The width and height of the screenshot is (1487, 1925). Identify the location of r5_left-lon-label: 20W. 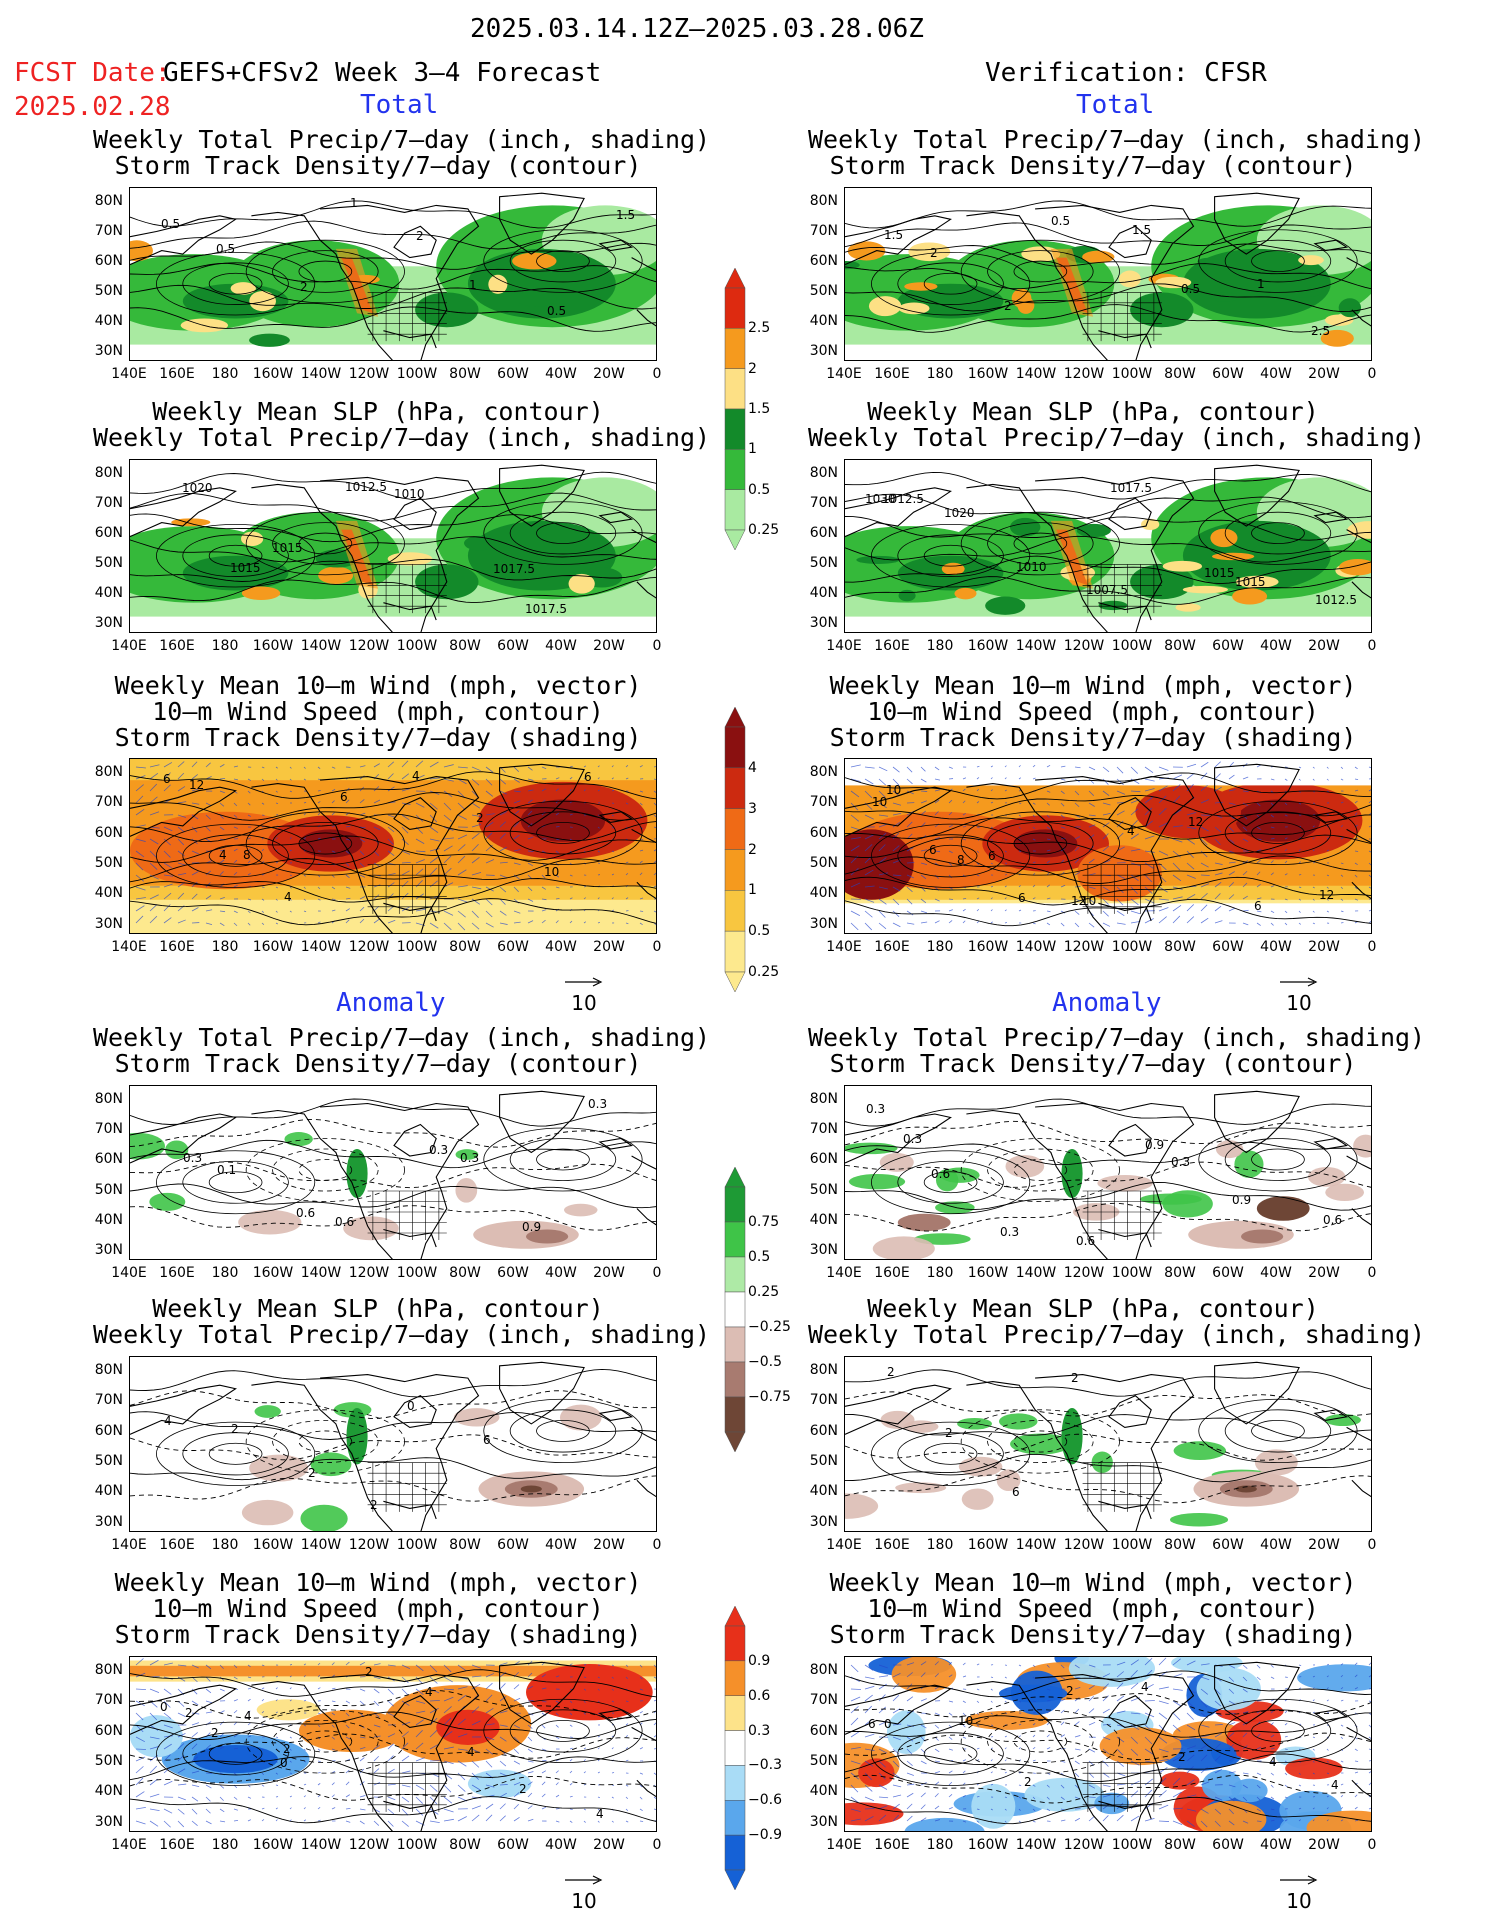
(609, 1545).